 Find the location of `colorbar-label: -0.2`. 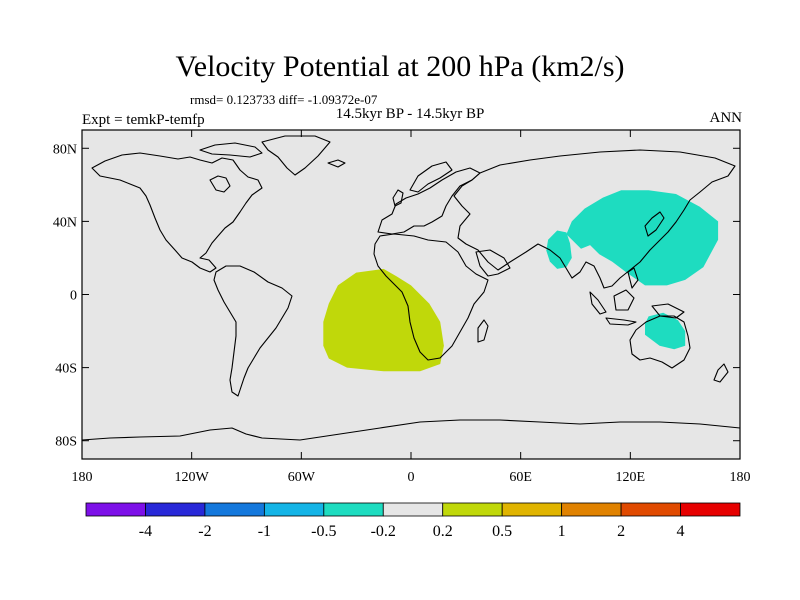

colorbar-label: -0.2 is located at coordinates (383, 531).